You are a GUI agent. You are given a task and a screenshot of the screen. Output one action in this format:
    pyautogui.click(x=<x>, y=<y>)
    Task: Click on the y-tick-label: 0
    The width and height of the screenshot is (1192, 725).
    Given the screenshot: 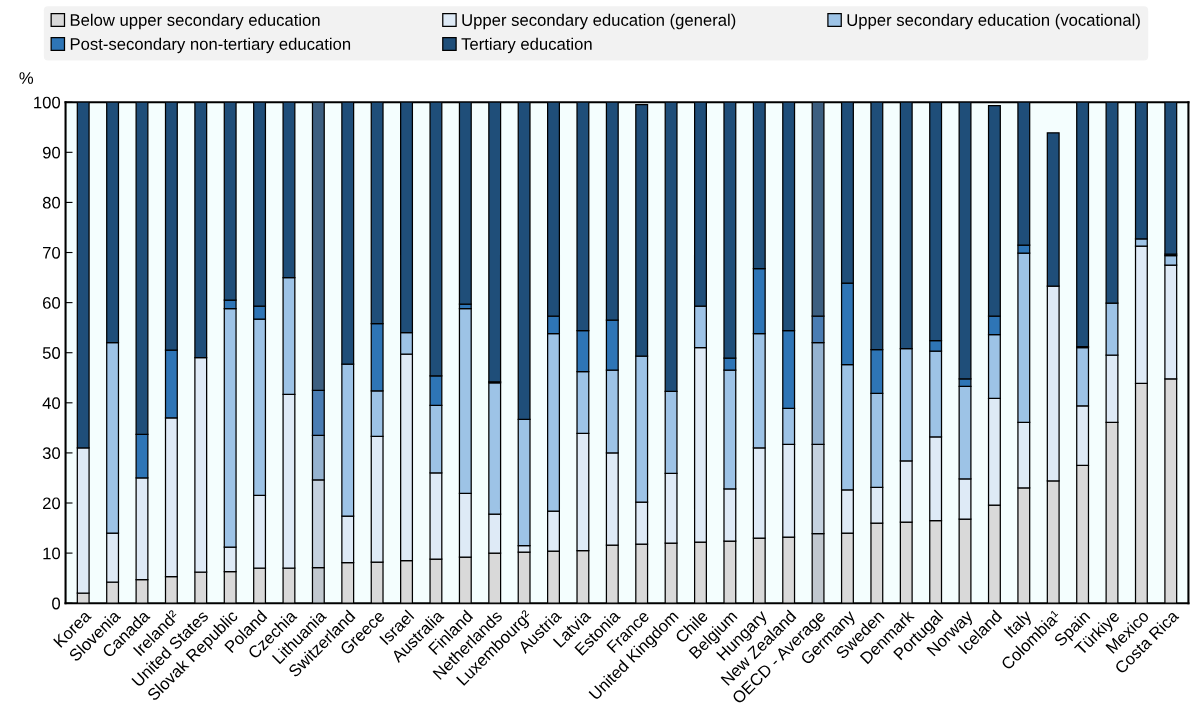 What is the action you would take?
    pyautogui.click(x=56, y=603)
    